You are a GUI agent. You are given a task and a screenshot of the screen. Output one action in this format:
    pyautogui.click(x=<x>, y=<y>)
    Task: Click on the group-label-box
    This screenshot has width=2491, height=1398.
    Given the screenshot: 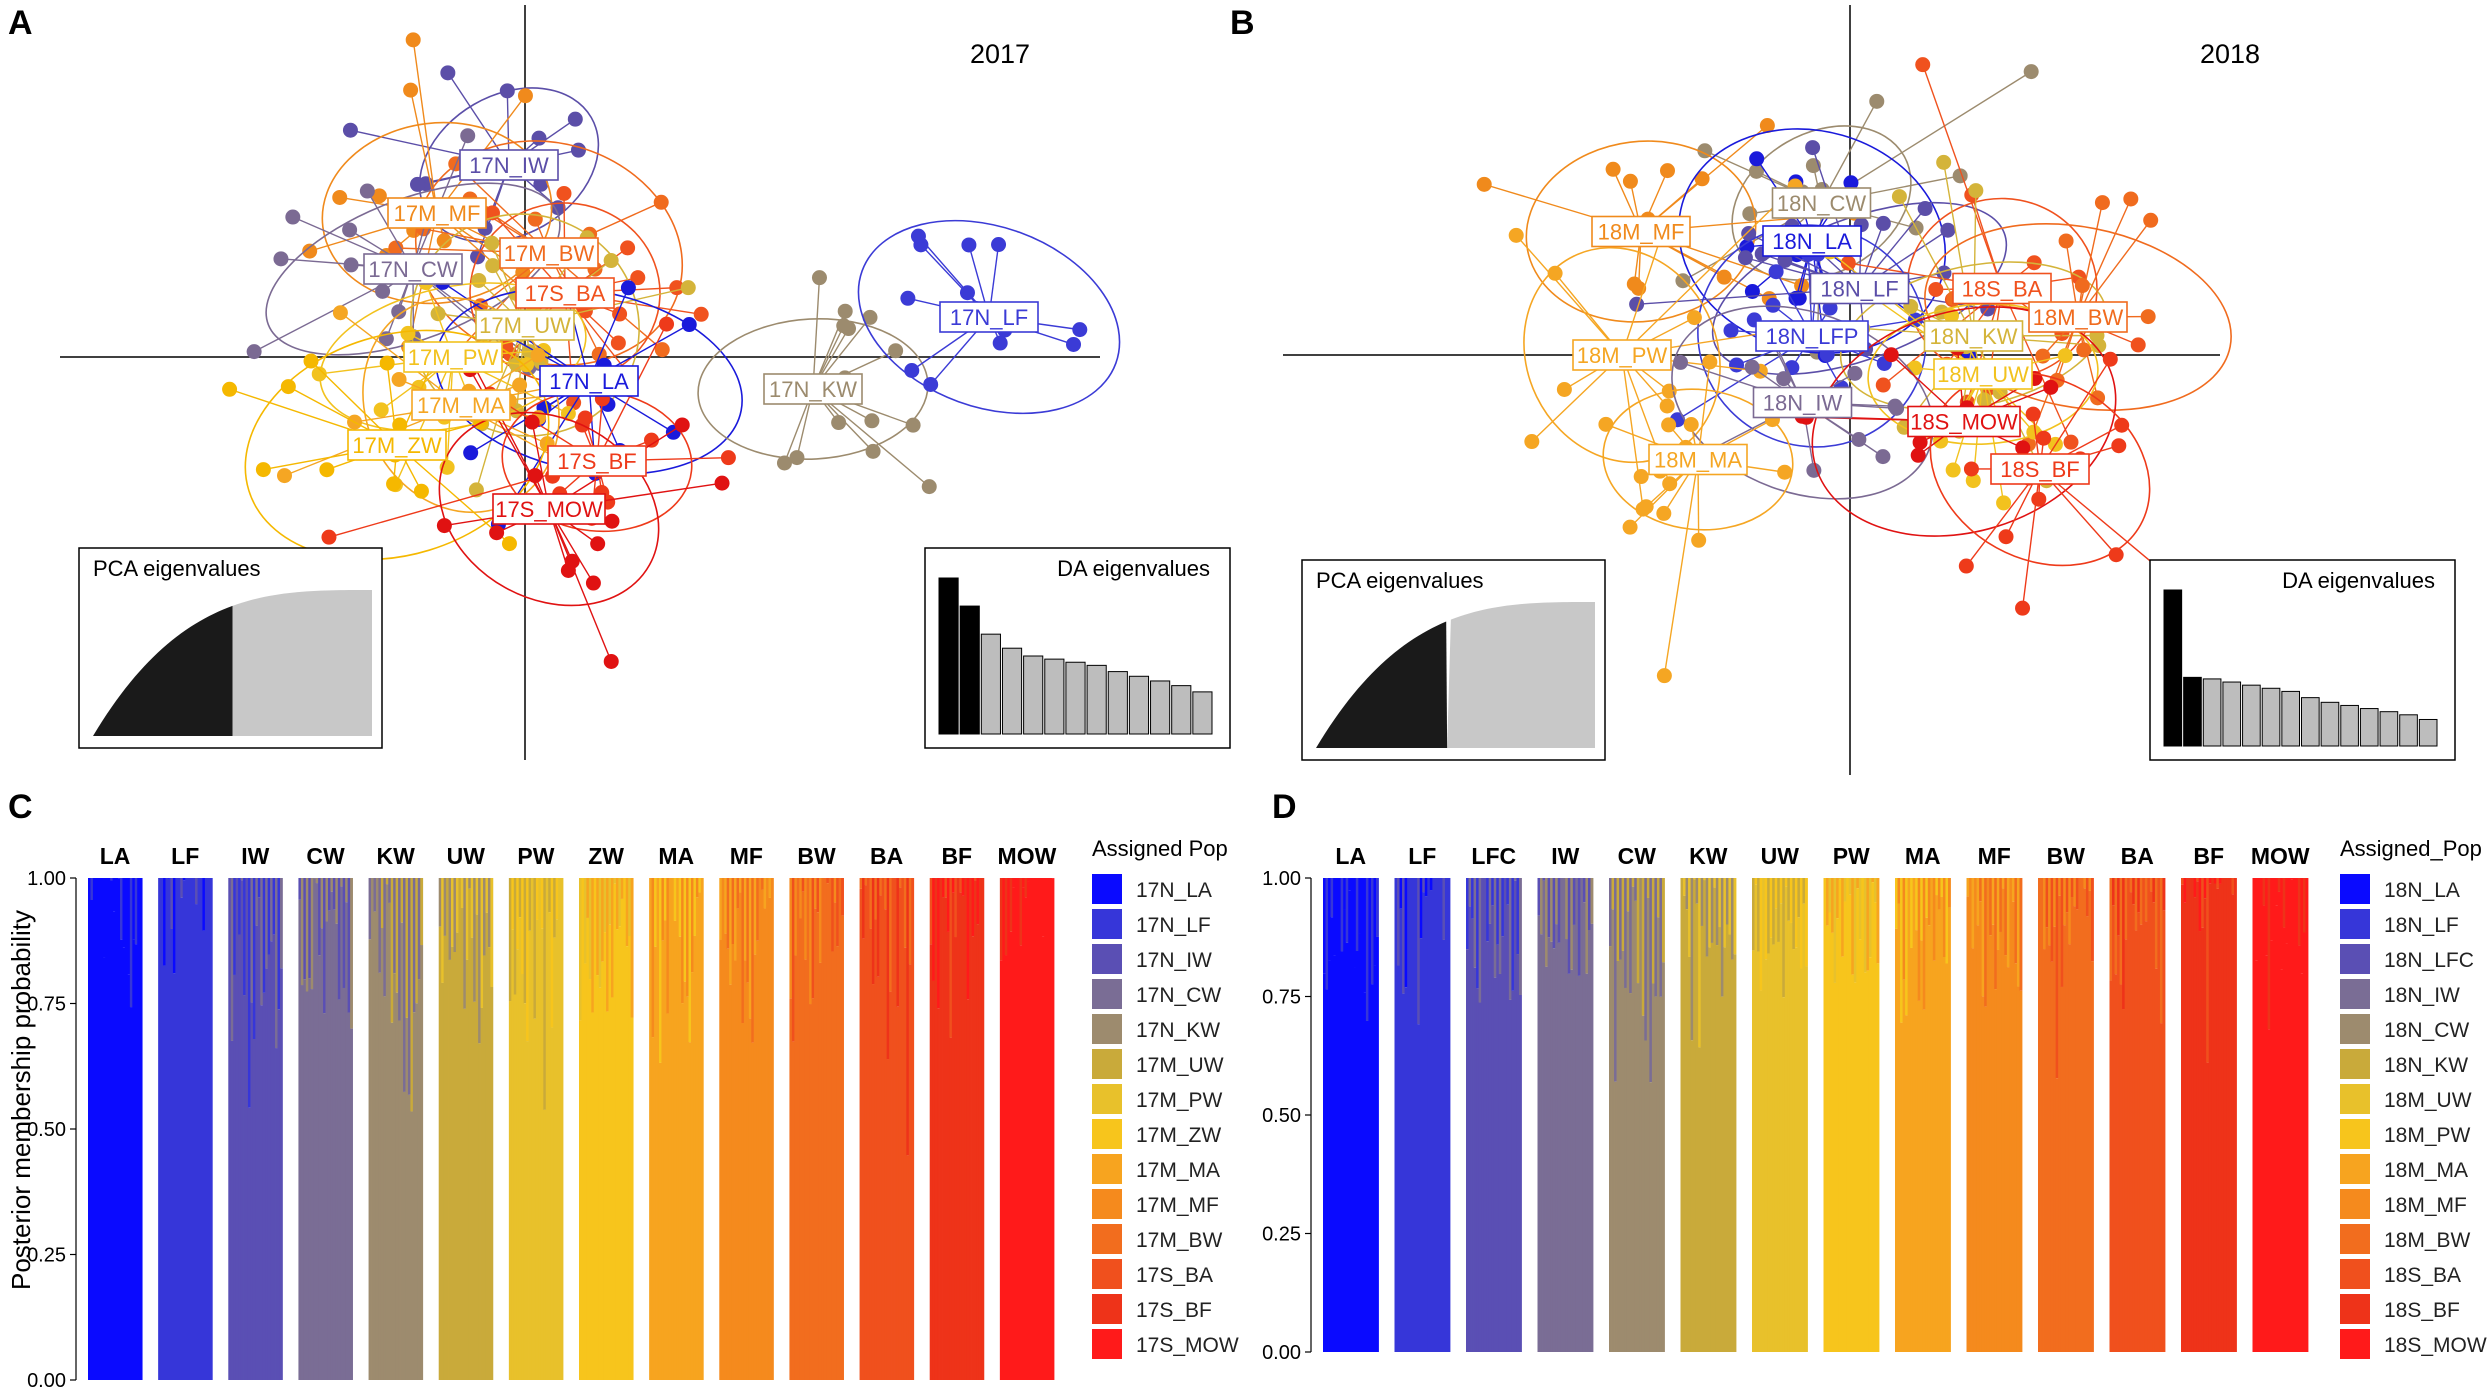 What is the action you would take?
    pyautogui.click(x=1983, y=374)
    